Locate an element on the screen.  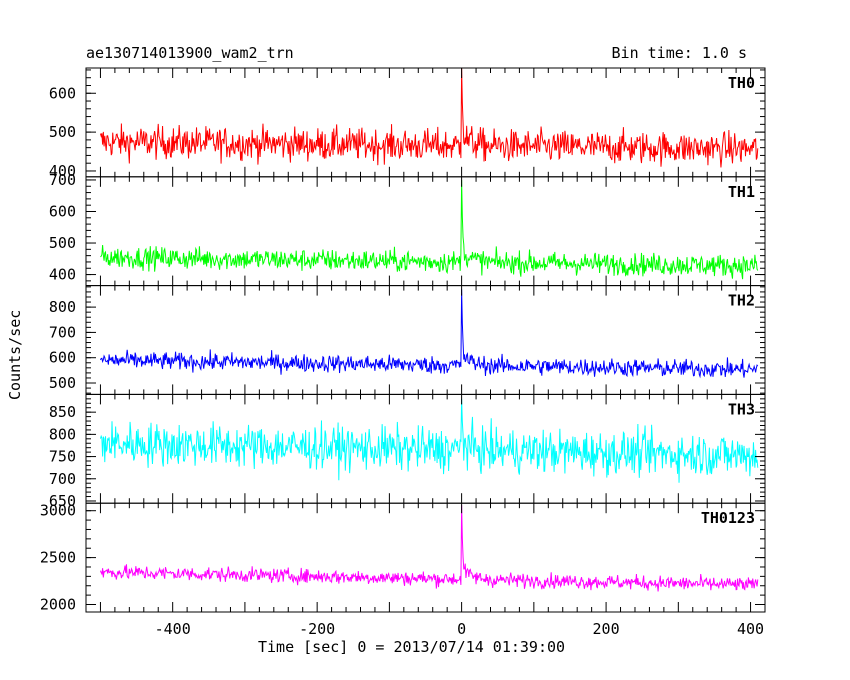
panel-frame-th0123 is located at coordinates (425, 557).